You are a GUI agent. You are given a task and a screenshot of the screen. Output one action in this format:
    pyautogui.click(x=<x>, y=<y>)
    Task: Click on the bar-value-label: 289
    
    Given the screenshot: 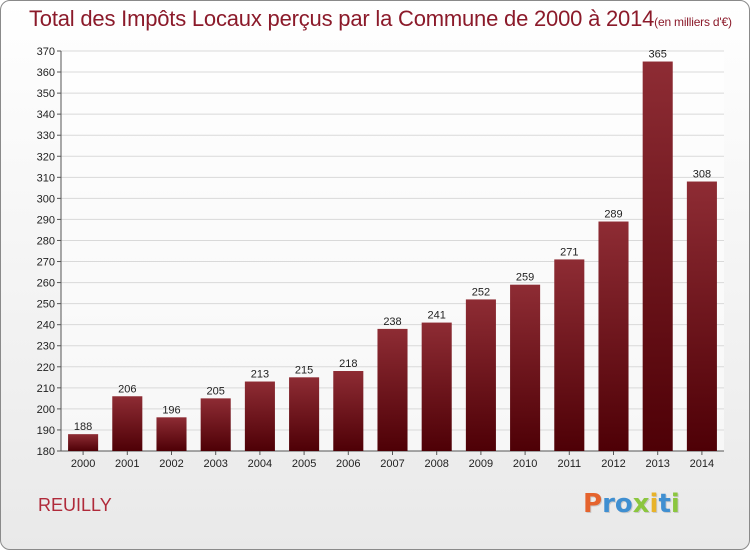 What is the action you would take?
    pyautogui.click(x=613, y=215)
    